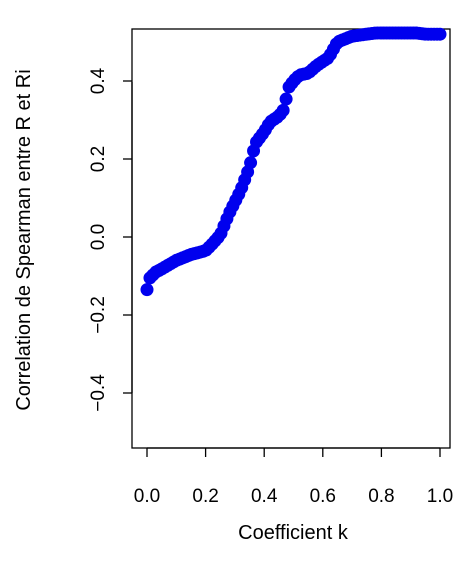 This screenshot has width=459, height=568. What do you see at coordinates (98, 315) in the screenshot?
I see `y-tick-label: −0.2` at bounding box center [98, 315].